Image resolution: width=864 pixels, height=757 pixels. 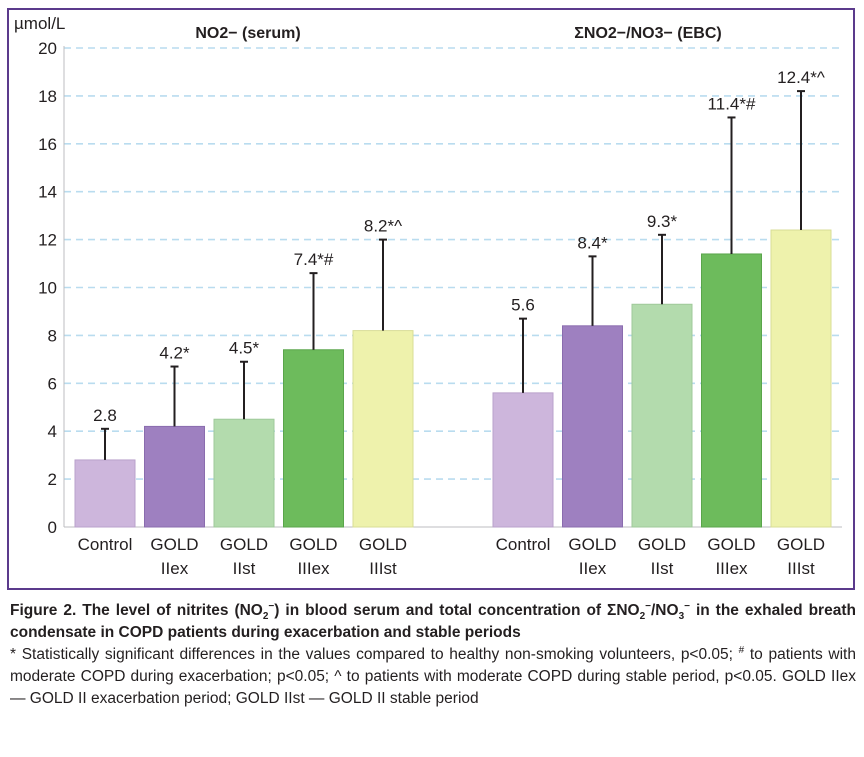 I want to click on y-tick-label: 2, so click(x=52, y=479).